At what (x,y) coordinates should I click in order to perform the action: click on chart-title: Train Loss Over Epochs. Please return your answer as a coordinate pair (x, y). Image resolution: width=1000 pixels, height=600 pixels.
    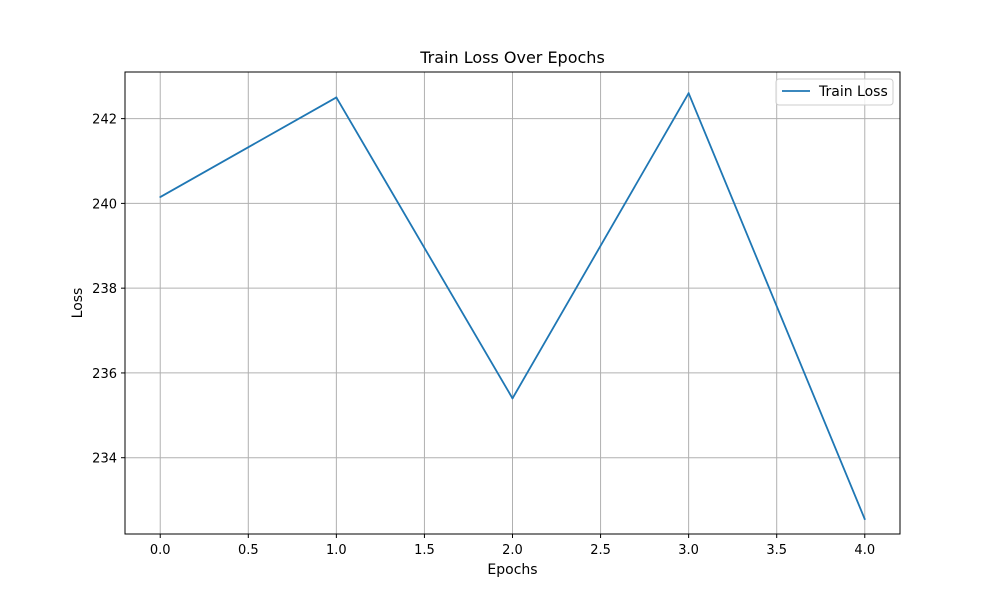
    Looking at the image, I should click on (512, 57).